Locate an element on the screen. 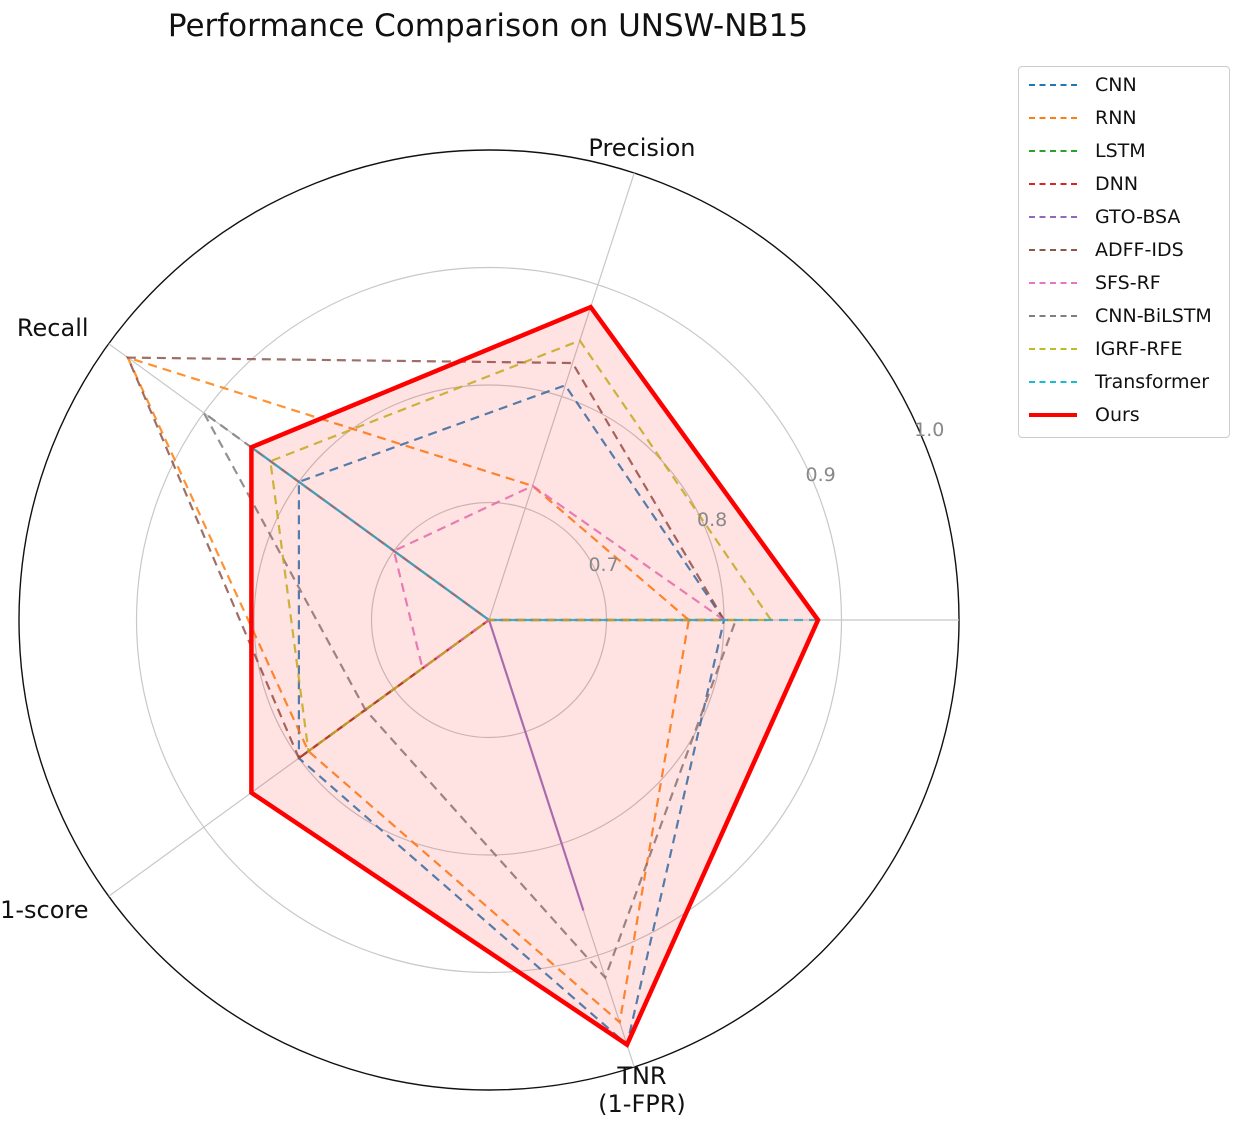 The height and width of the screenshot is (1138, 1247). tick-label-4: 1.0 is located at coordinates (929, 430).